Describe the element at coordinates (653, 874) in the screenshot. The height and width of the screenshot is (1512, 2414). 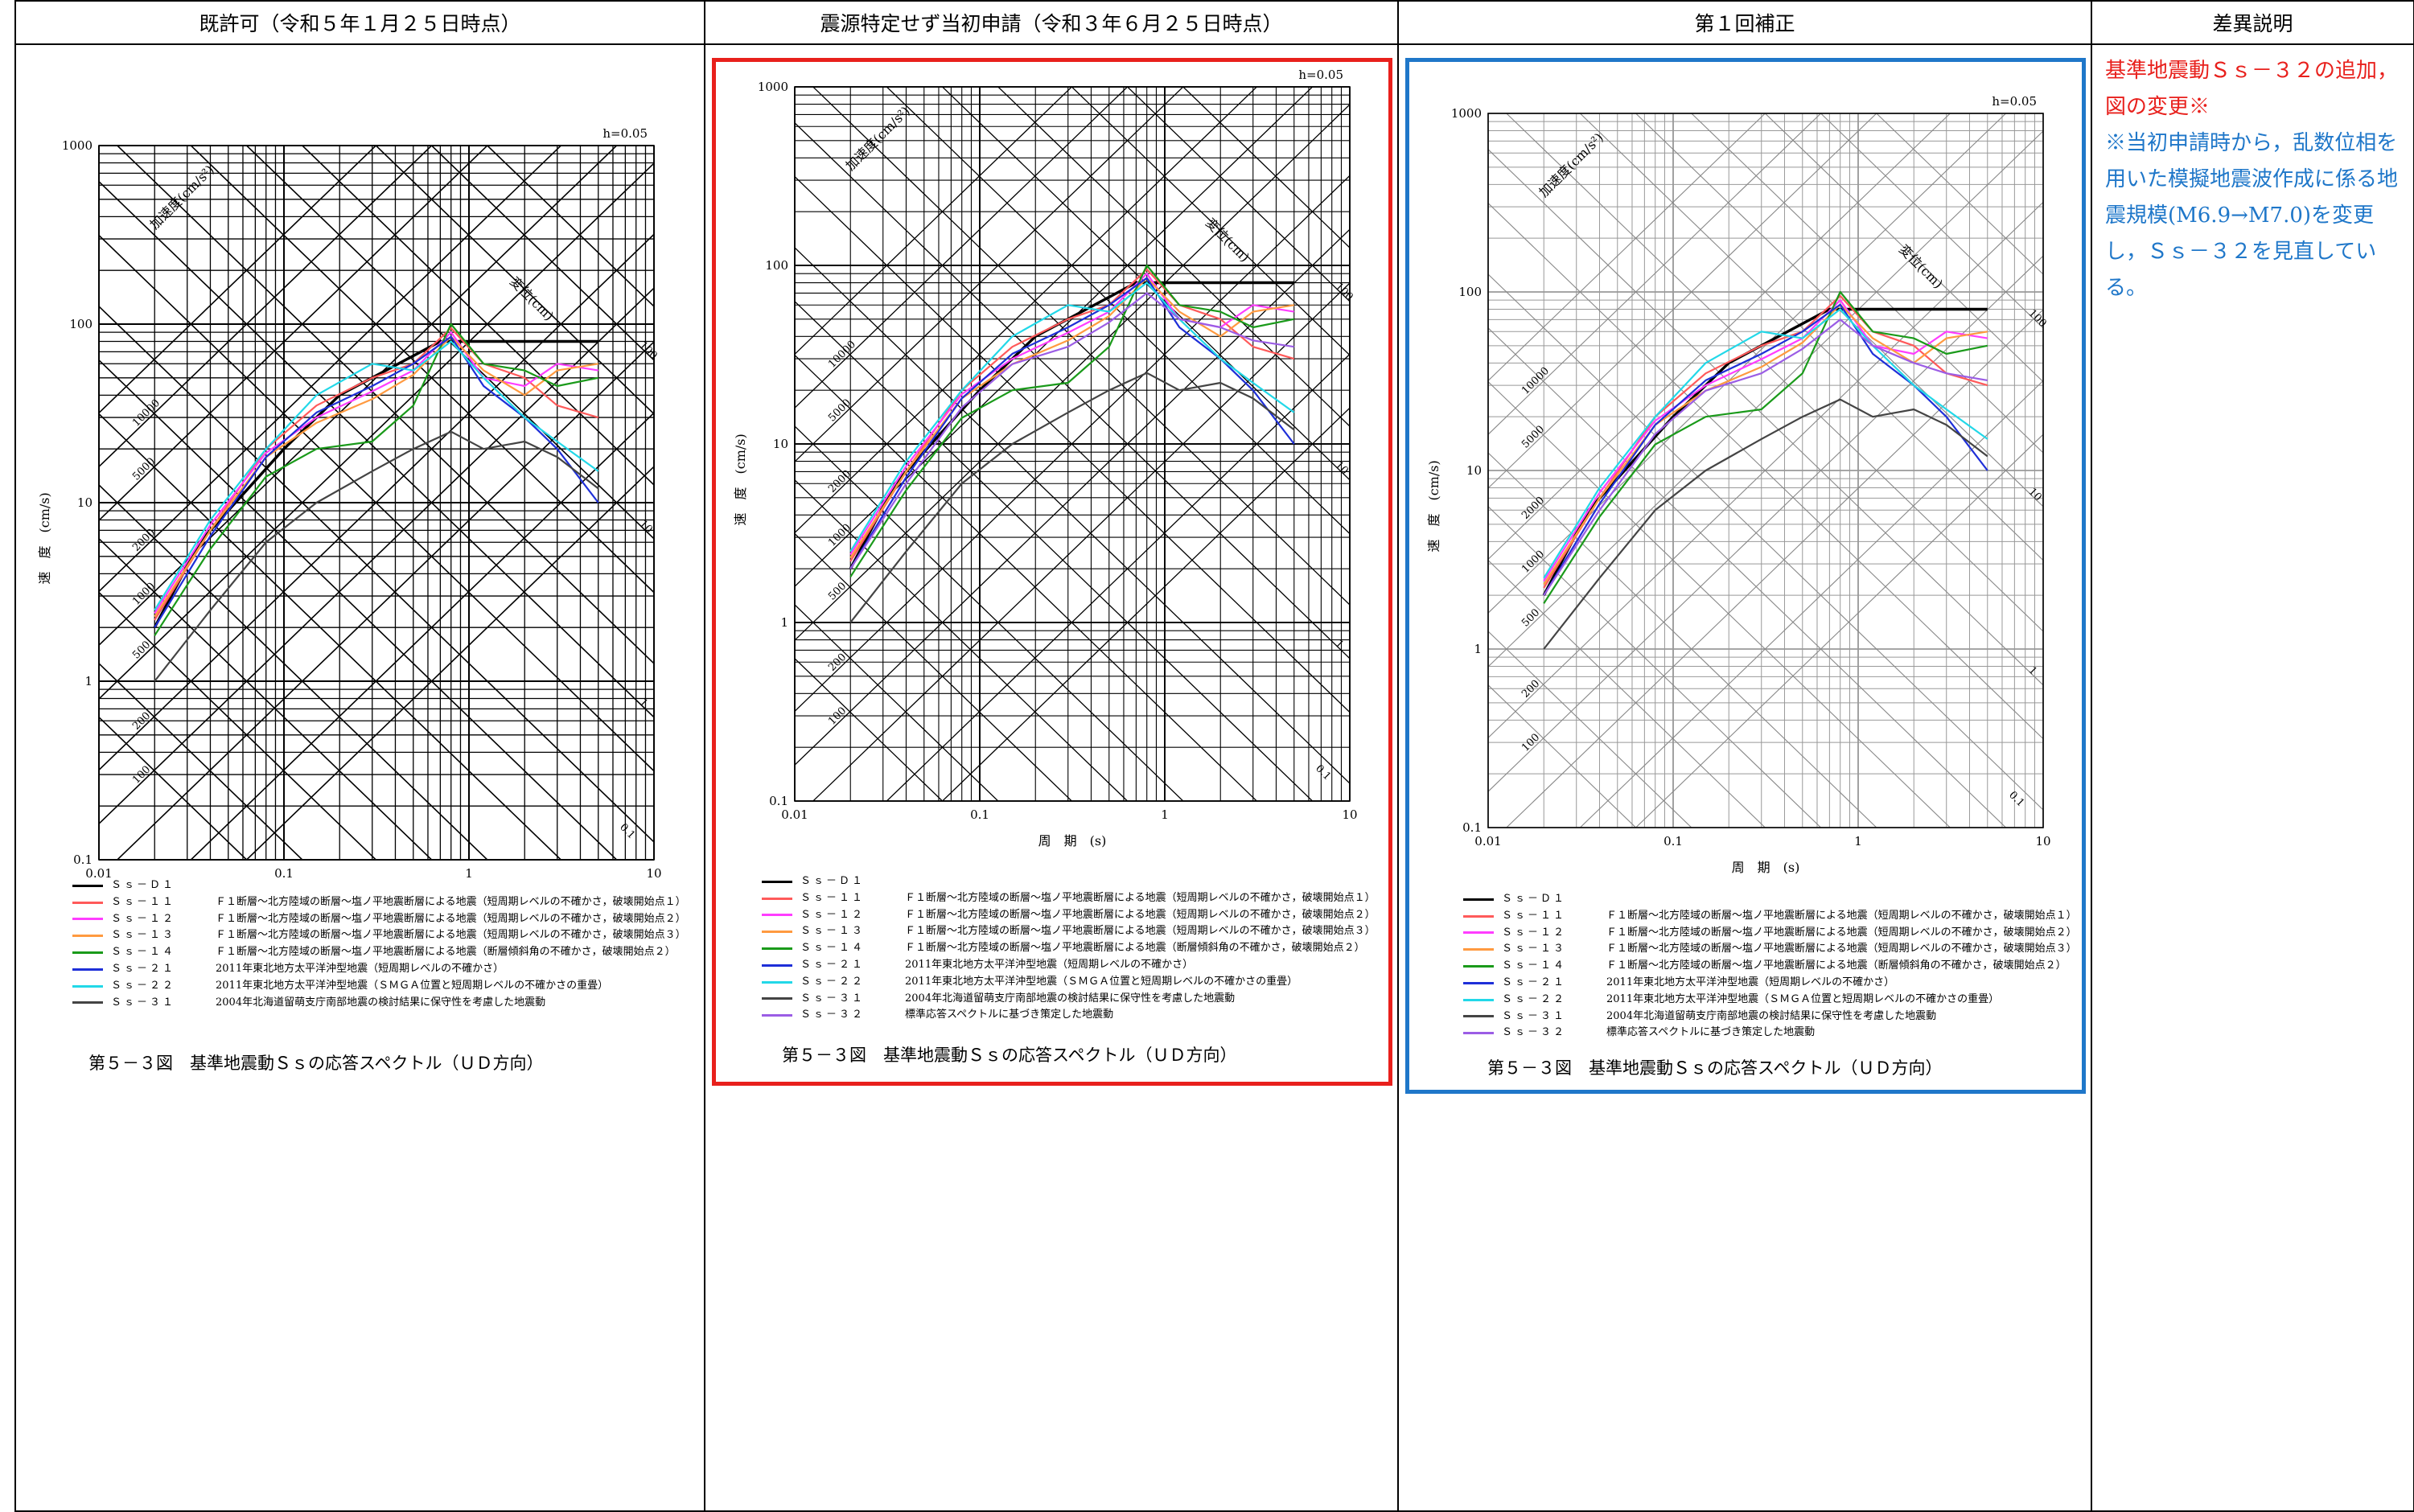
I see `x-tick-label: 10` at that location.